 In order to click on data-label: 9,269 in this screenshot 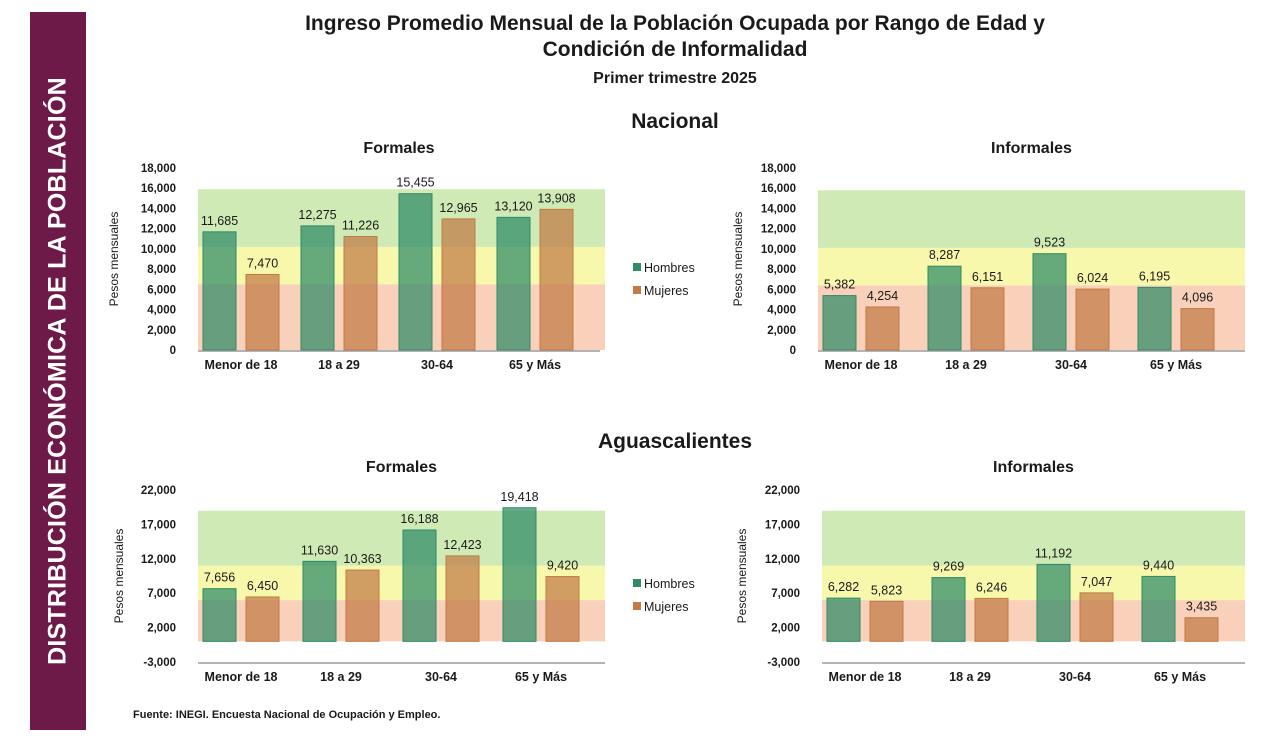, I will do `click(948, 567)`.